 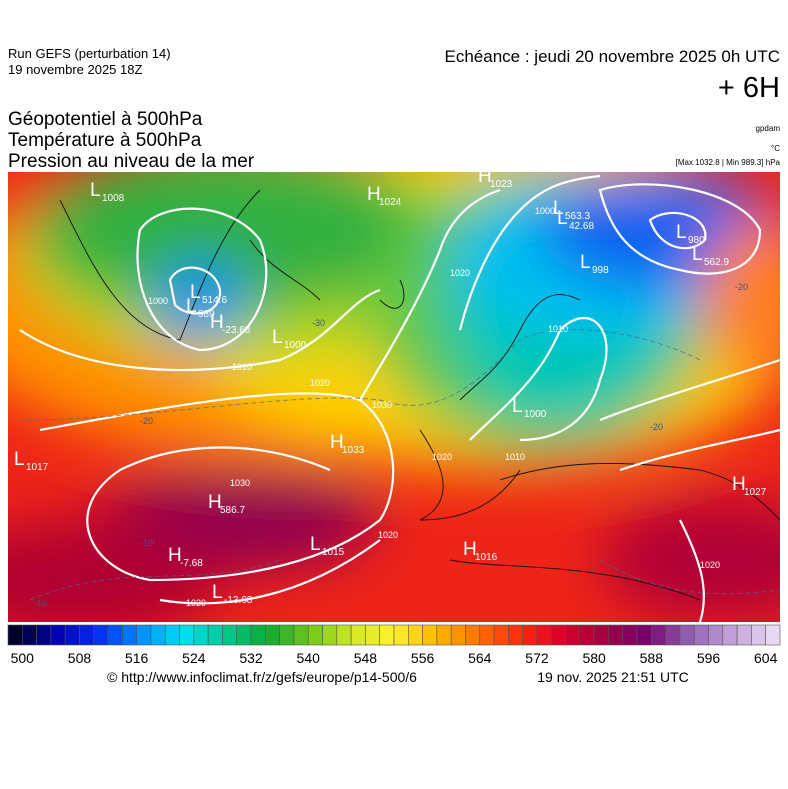 What do you see at coordinates (775, 148) in the screenshot?
I see `unit-label: °C` at bounding box center [775, 148].